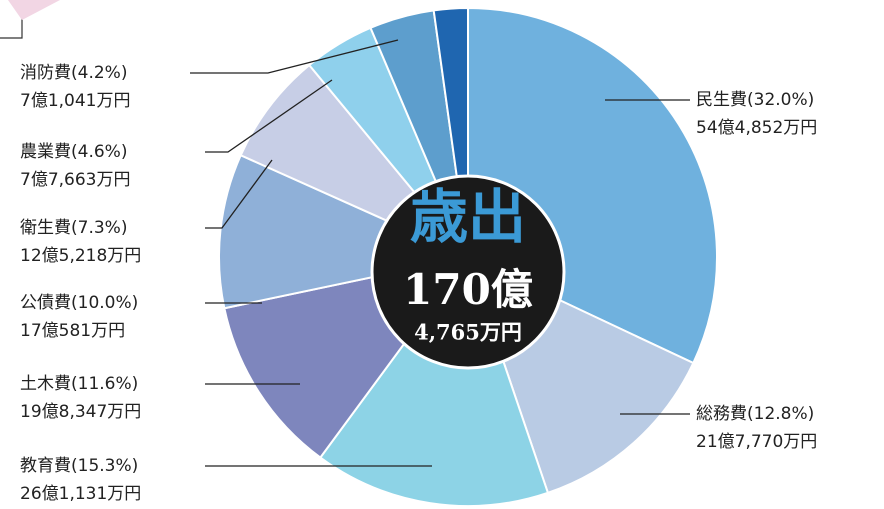  I want to click on slice-value-label: 12億5,218万円, so click(80, 256).